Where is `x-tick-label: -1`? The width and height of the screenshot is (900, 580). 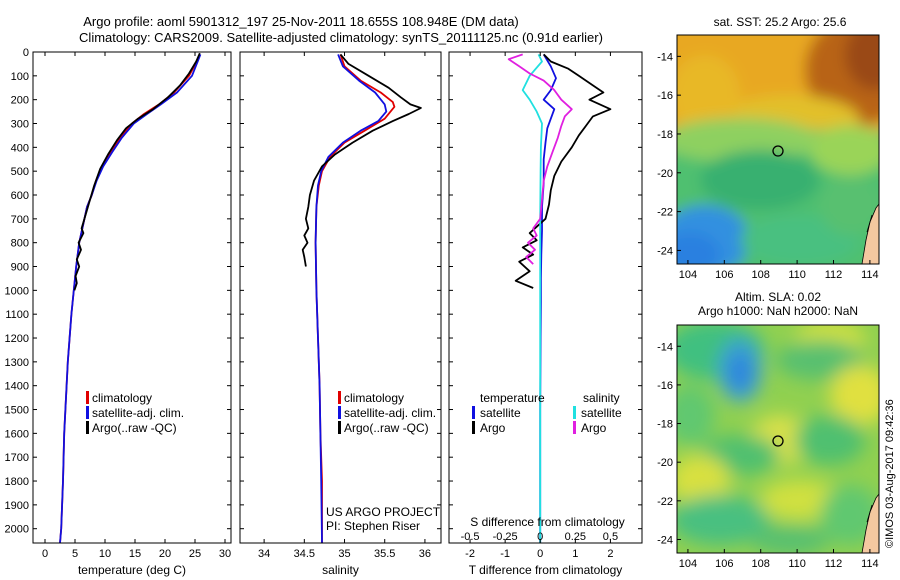
x-tick-label: -1 is located at coordinates (505, 554).